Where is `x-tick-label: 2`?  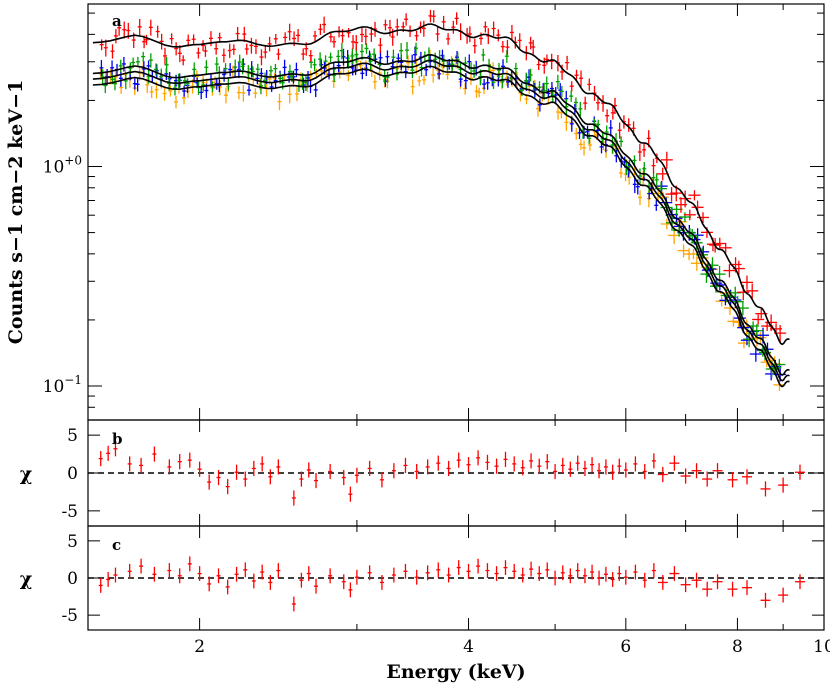
x-tick-label: 2 is located at coordinates (199, 647).